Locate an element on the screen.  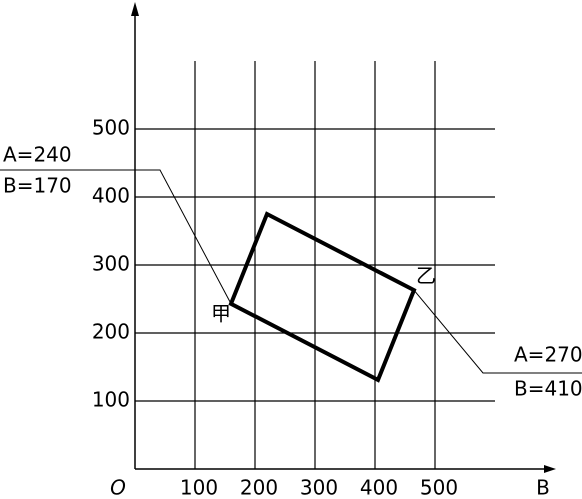
x-tick-label: 200 is located at coordinates (259, 487).